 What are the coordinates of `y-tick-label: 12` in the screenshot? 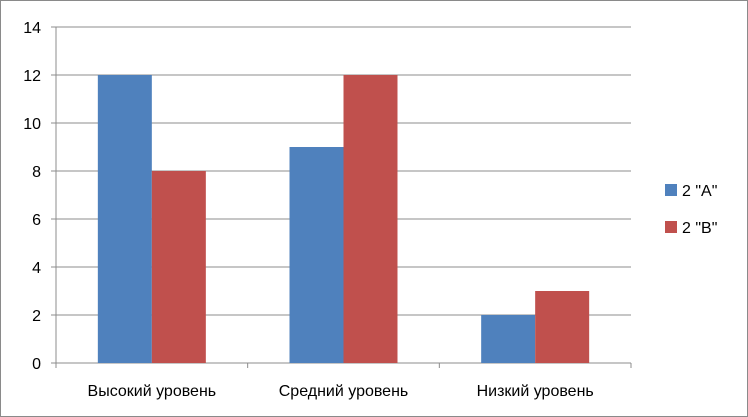 It's located at (32, 76).